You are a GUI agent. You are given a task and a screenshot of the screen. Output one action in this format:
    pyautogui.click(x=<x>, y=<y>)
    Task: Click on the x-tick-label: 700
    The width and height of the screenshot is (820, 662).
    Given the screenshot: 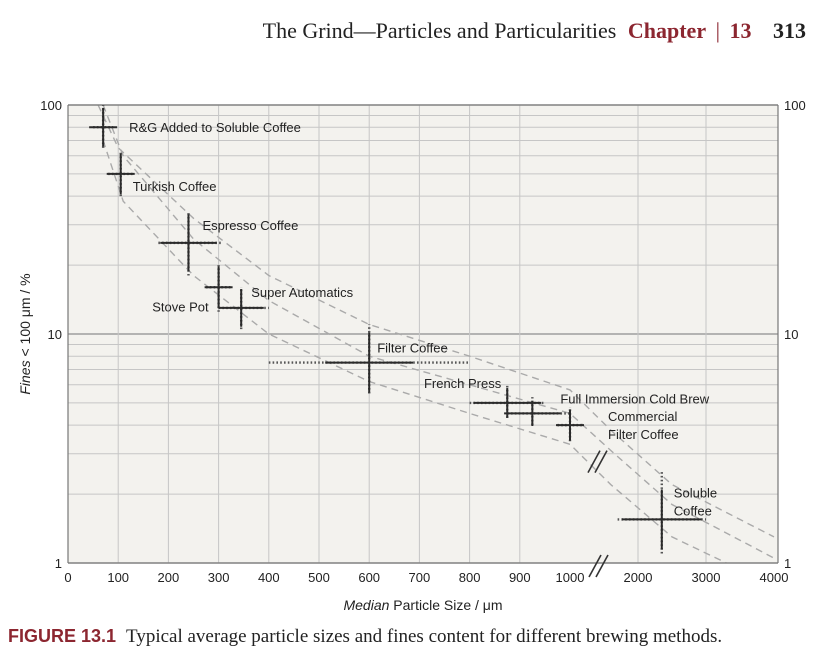 What is the action you would take?
    pyautogui.click(x=420, y=577)
    